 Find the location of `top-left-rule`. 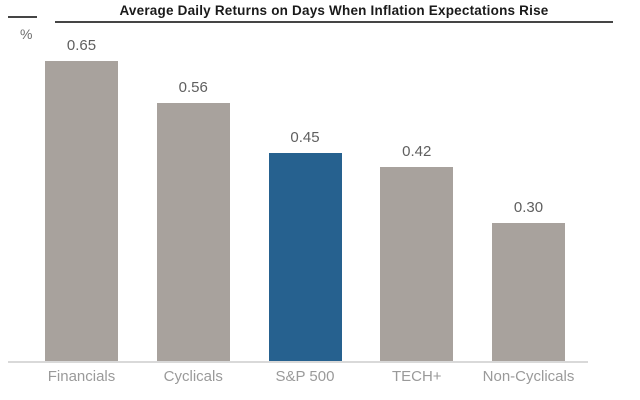

top-left-rule is located at coordinates (22, 17).